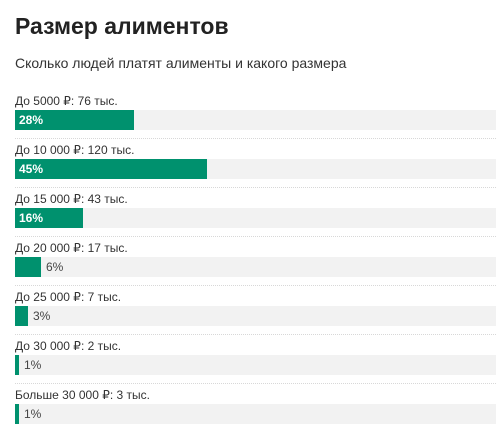 The height and width of the screenshot is (439, 496). What do you see at coordinates (71, 248) in the screenshot?
I see `category-label: До 20 000 ₽: 17 тыс.` at bounding box center [71, 248].